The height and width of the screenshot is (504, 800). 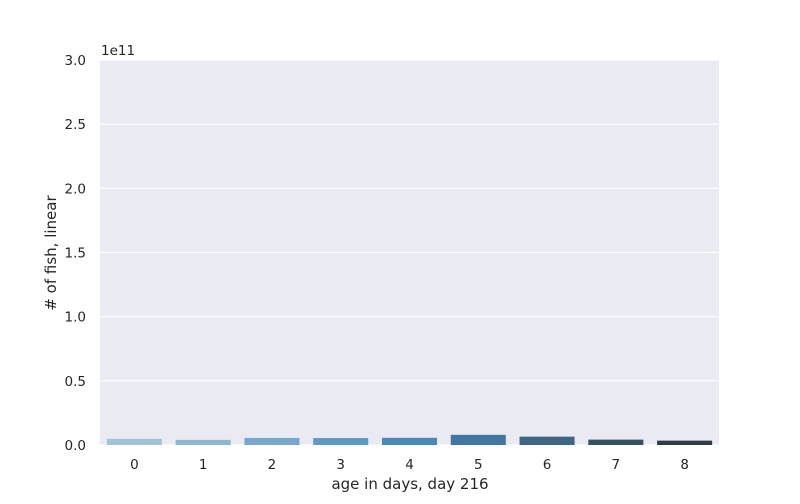 I want to click on bars, so click(x=409, y=439).